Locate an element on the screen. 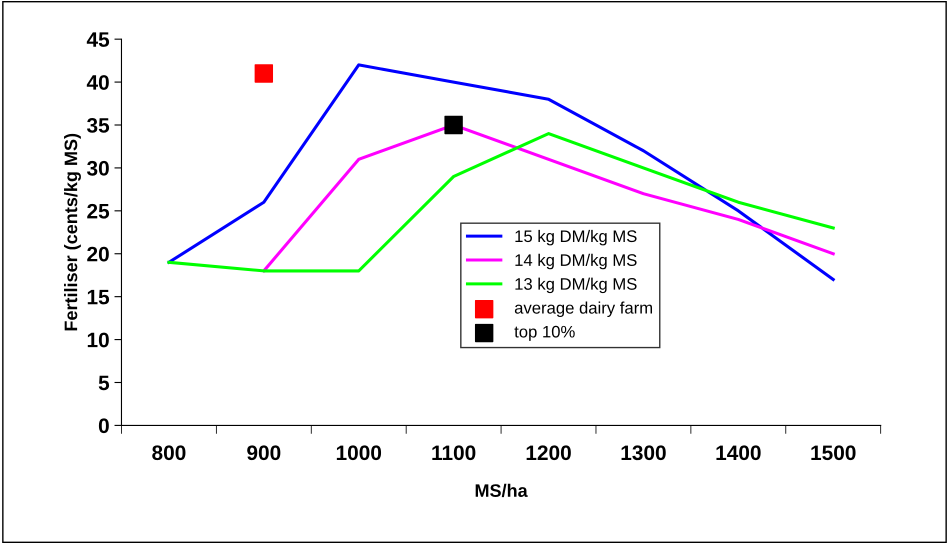  y-tick-label: 45 is located at coordinates (98, 39).